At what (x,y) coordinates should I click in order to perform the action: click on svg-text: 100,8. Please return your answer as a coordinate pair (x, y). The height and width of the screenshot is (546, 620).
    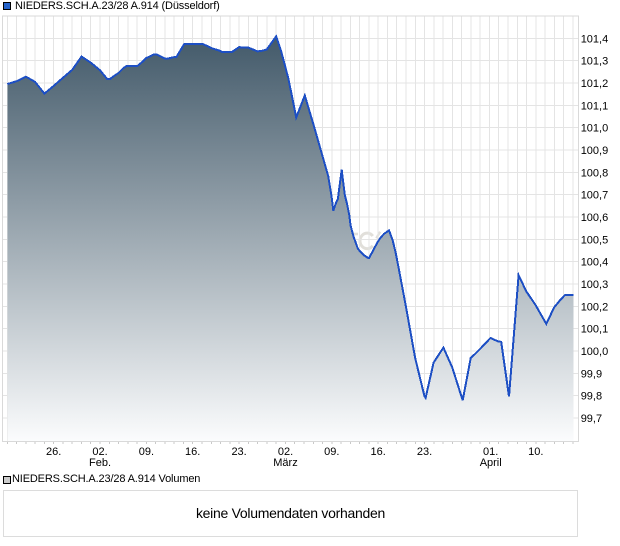
    Looking at the image, I should click on (595, 173).